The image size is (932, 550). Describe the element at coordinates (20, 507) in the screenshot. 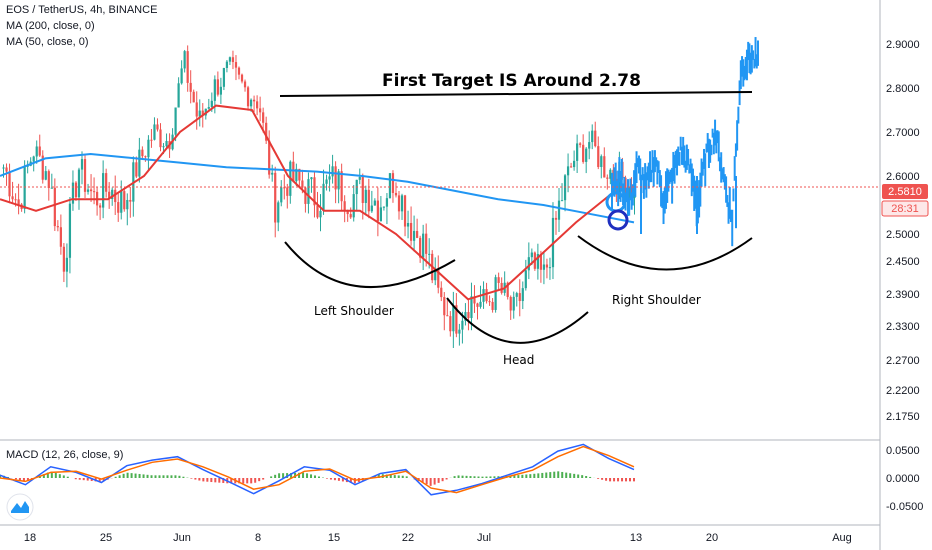

I see `tradingview-logo` at that location.